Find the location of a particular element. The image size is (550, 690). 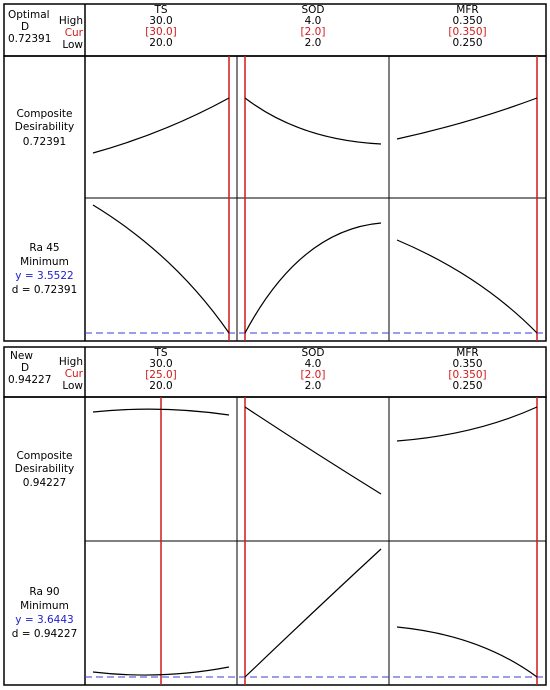

panel-1-high-label: High is located at coordinates (70, 21).